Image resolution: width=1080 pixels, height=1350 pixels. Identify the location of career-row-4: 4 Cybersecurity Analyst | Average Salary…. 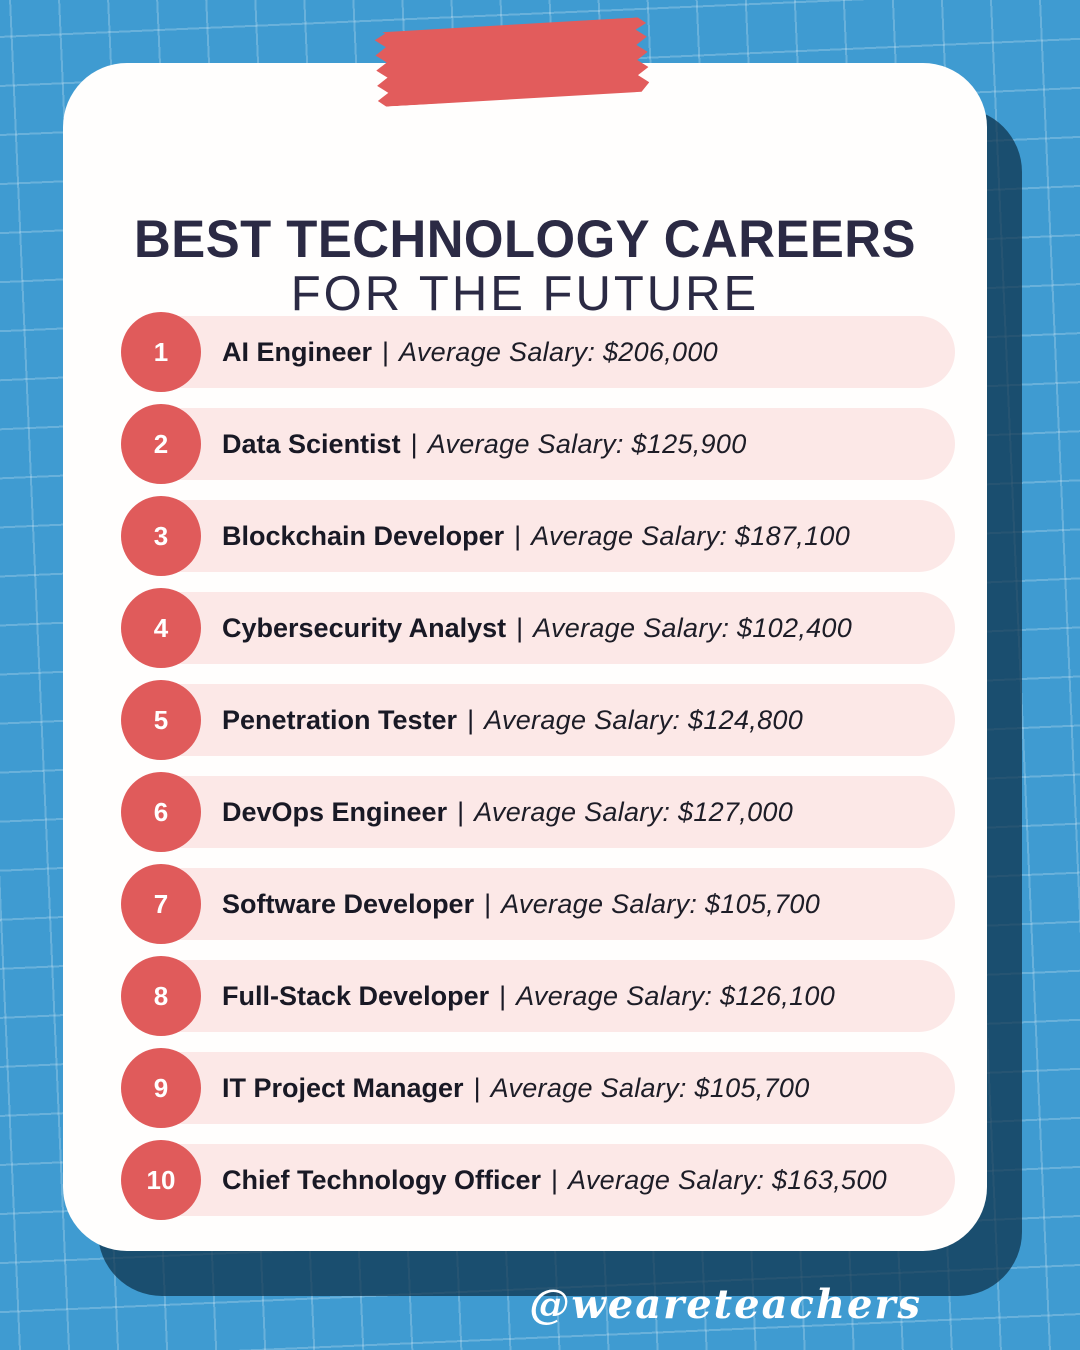
(538, 628).